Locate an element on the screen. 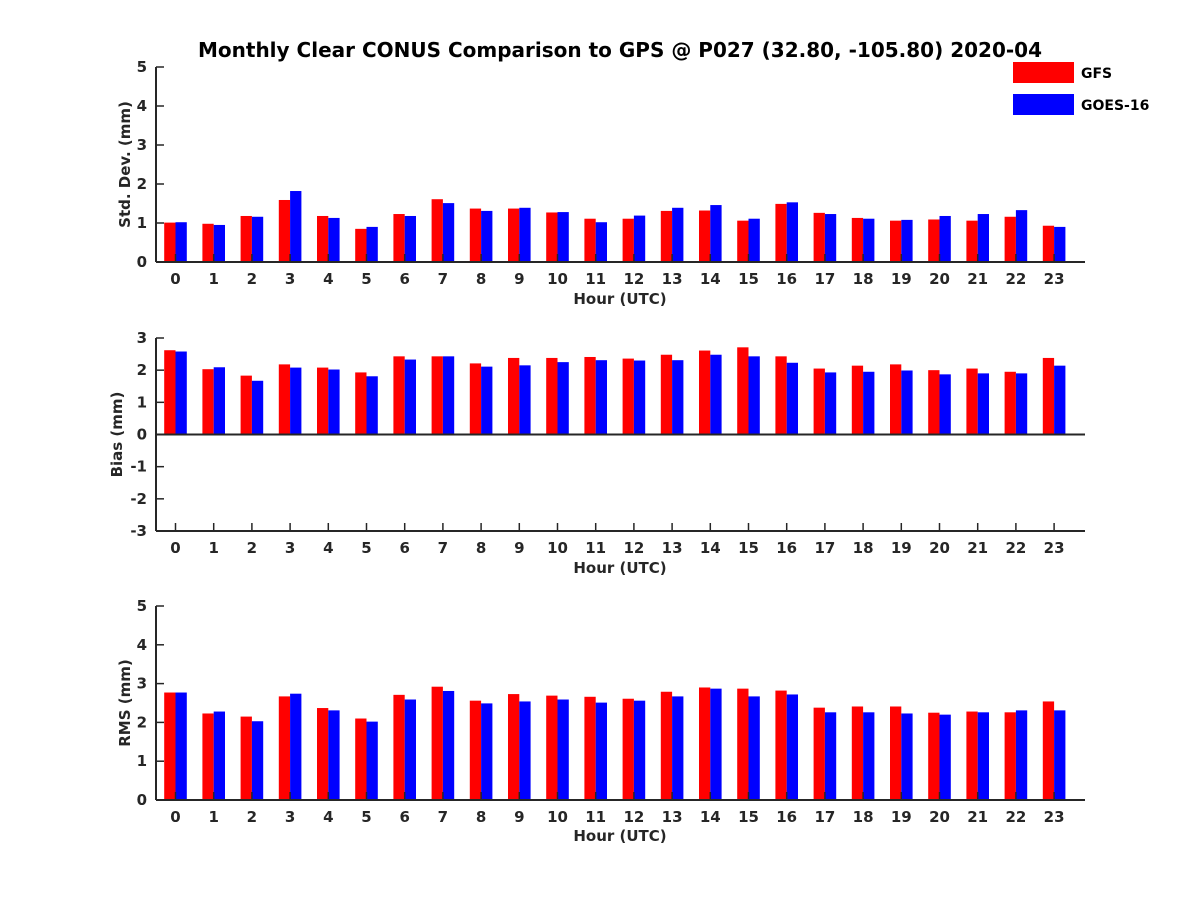  rms-x-tick-label: 11 is located at coordinates (595, 817).